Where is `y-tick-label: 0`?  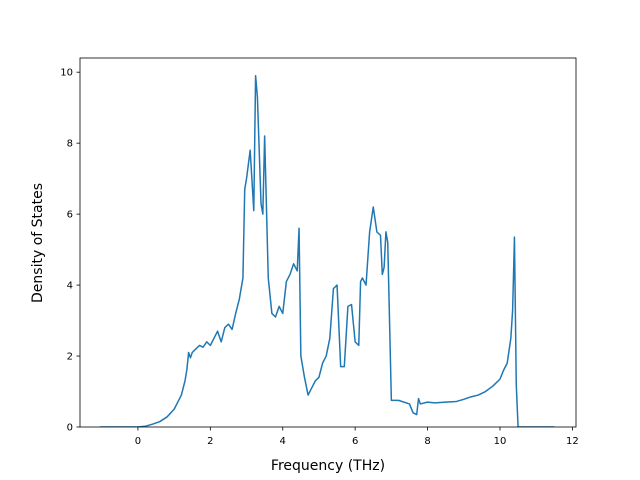 y-tick-label: 0 is located at coordinates (70, 428).